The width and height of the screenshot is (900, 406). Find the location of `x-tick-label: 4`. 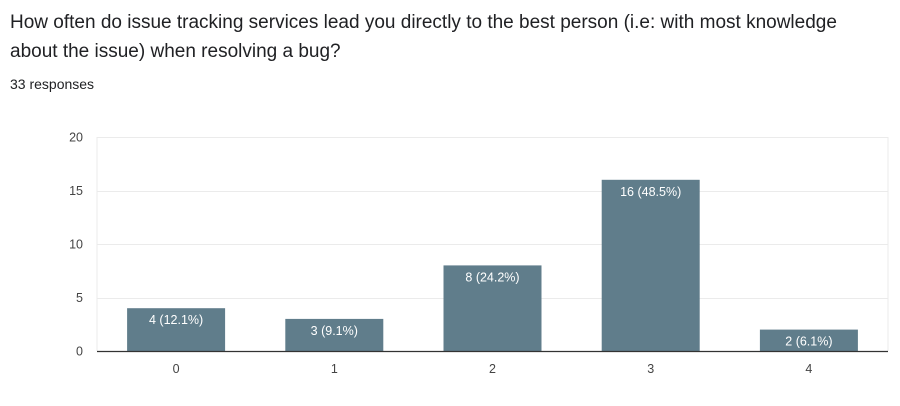

x-tick-label: 4 is located at coordinates (808, 369).